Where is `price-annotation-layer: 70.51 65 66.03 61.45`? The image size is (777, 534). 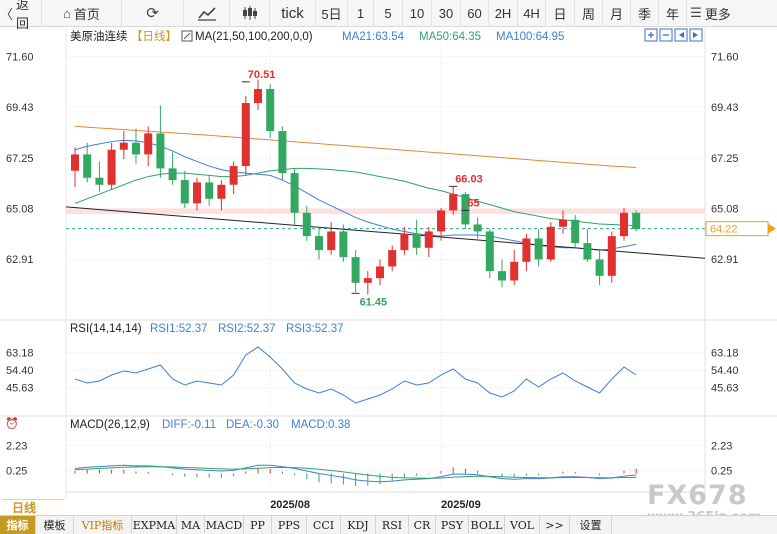
price-annotation-layer: 70.51 65 66.03 61.45 is located at coordinates (362, 188).